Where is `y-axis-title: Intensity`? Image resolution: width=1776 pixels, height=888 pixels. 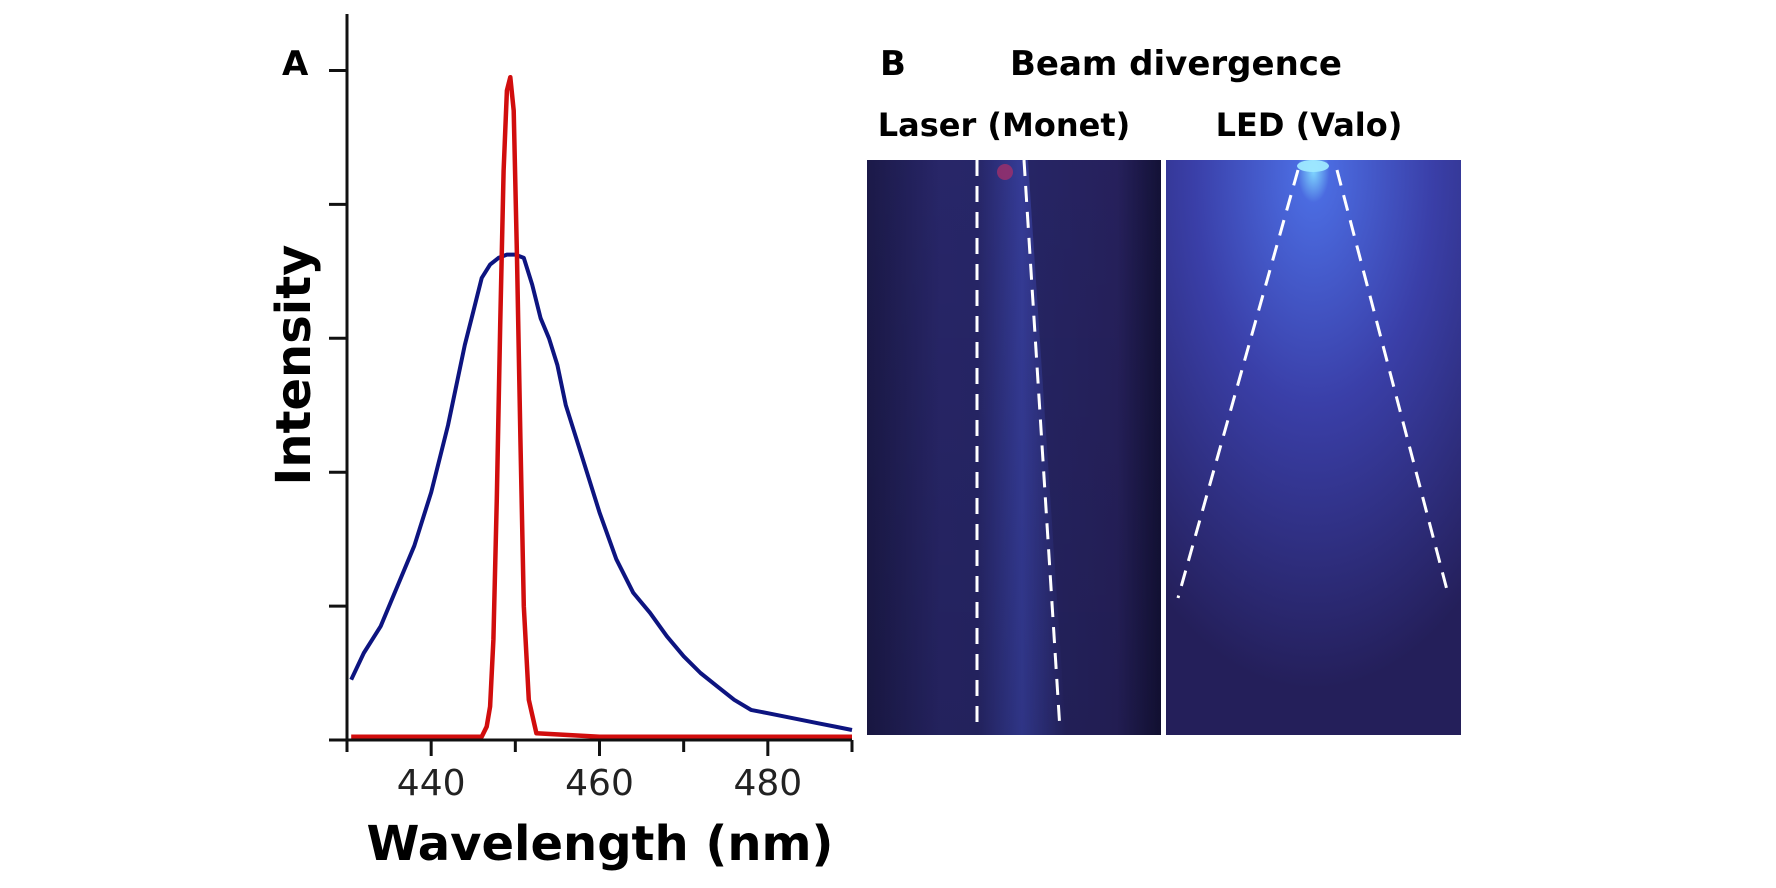
y-axis-title: Intensity is located at coordinates (294, 365).